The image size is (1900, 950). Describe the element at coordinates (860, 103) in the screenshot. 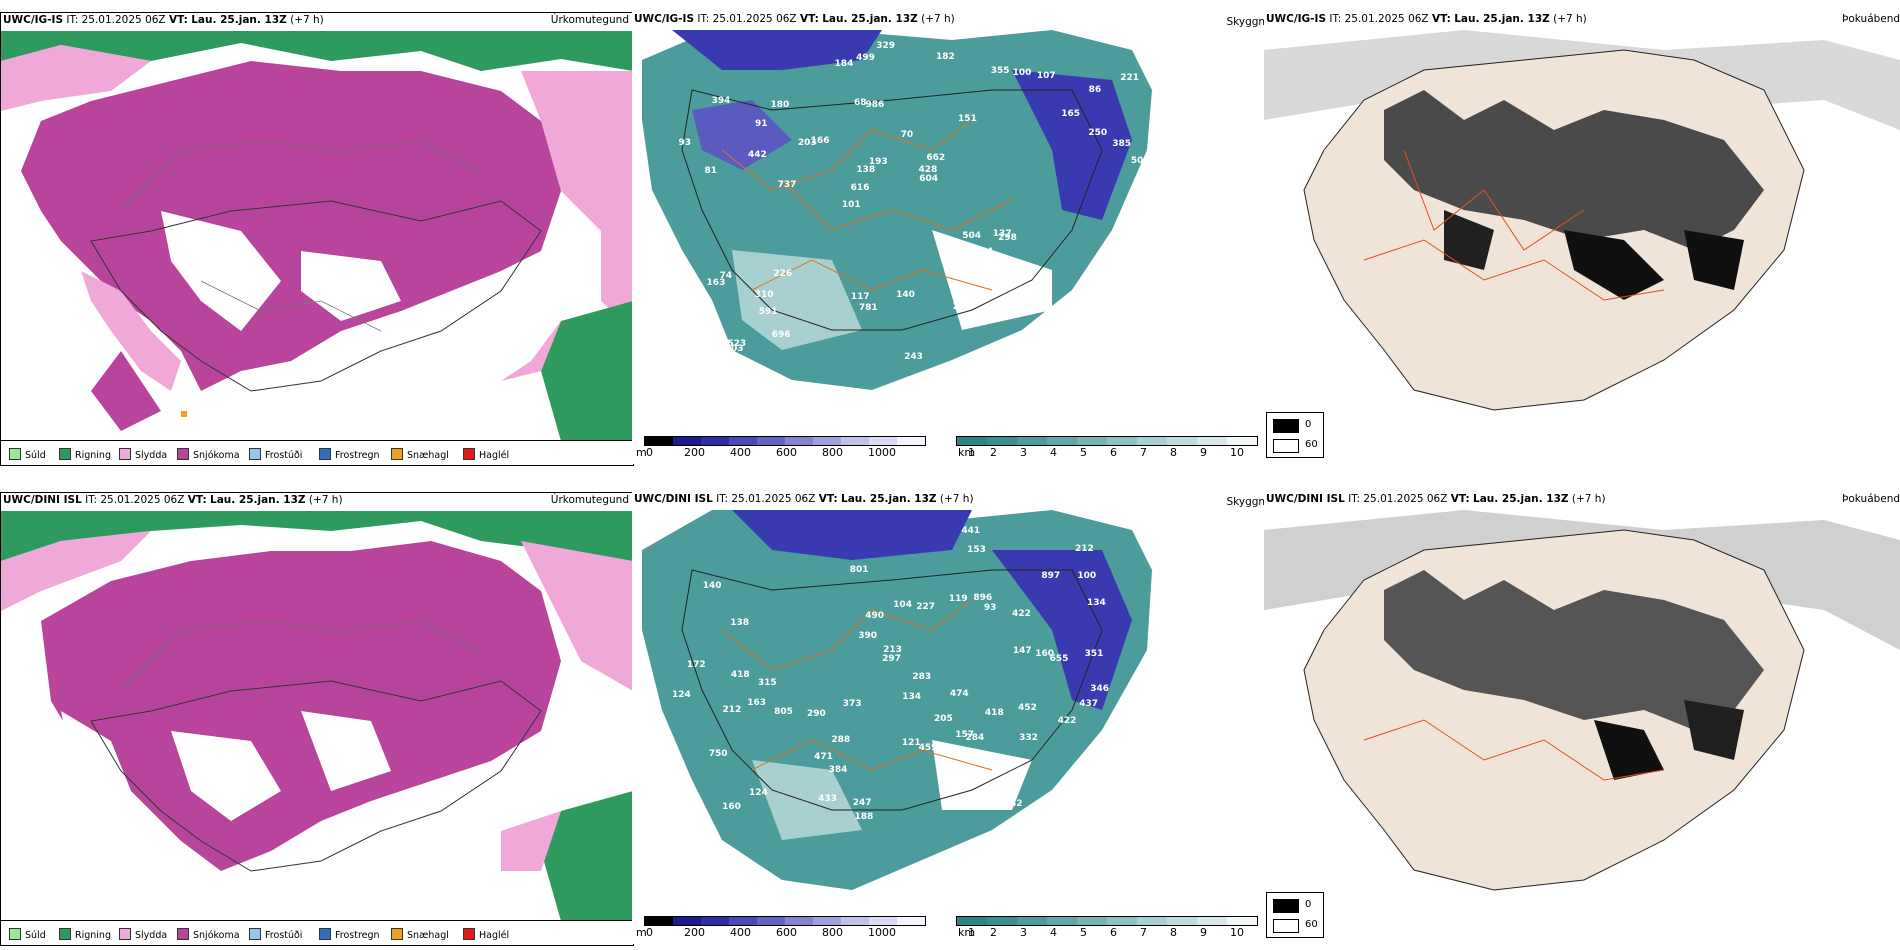

I see `ceiling-value-label: 68` at that location.